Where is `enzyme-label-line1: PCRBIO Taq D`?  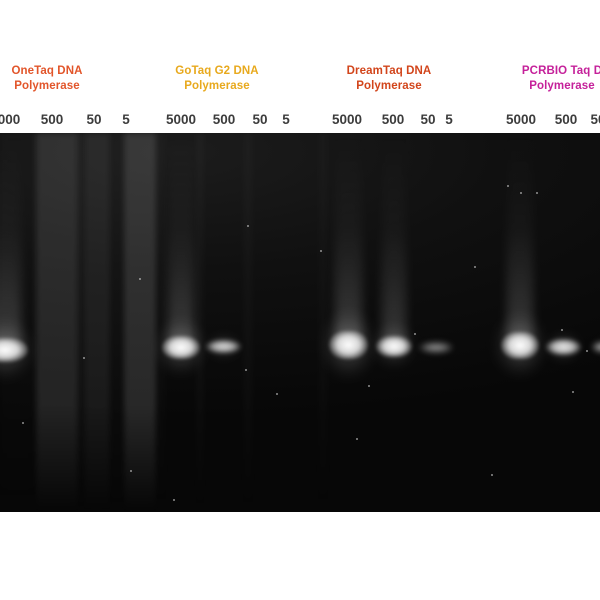 enzyme-label-line1: PCRBIO Taq D is located at coordinates (560, 71).